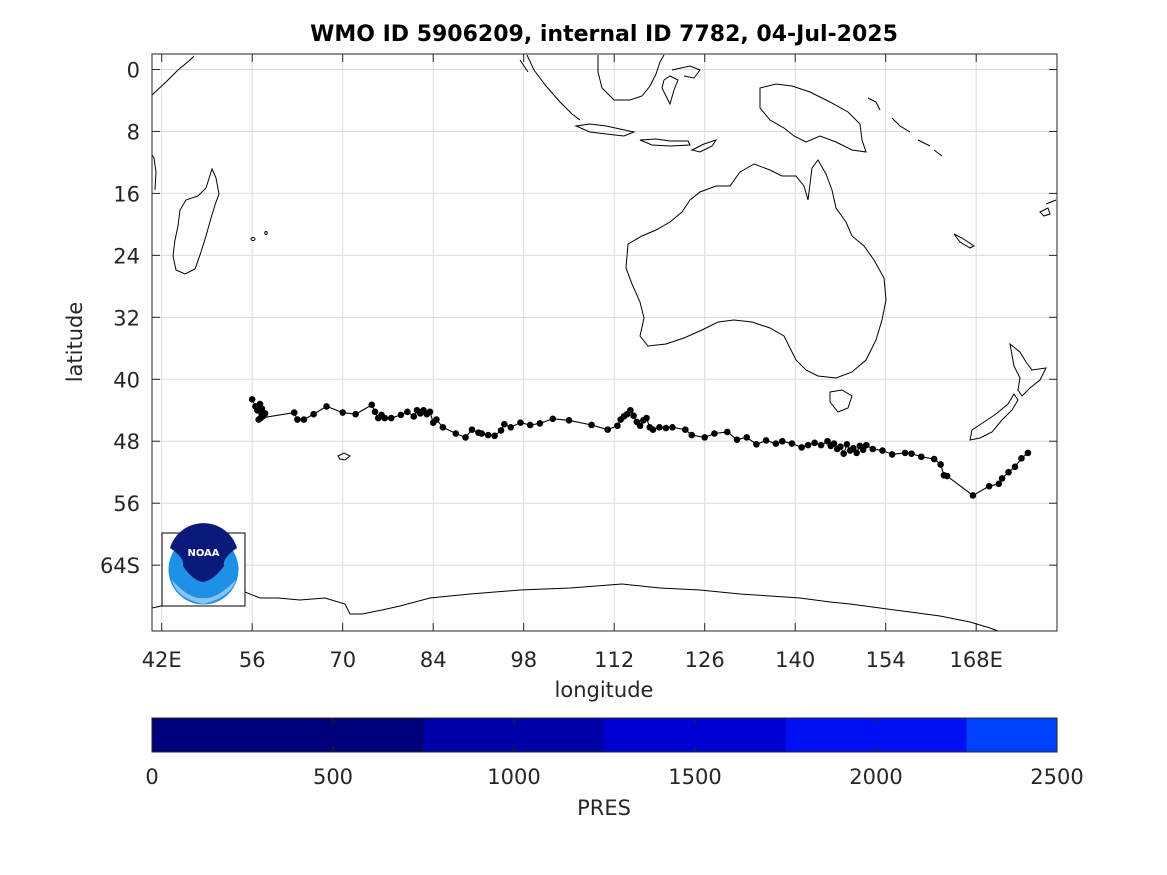 This screenshot has height=875, width=1167. What do you see at coordinates (976, 660) in the screenshot?
I see `x-tick-label: 168E` at bounding box center [976, 660].